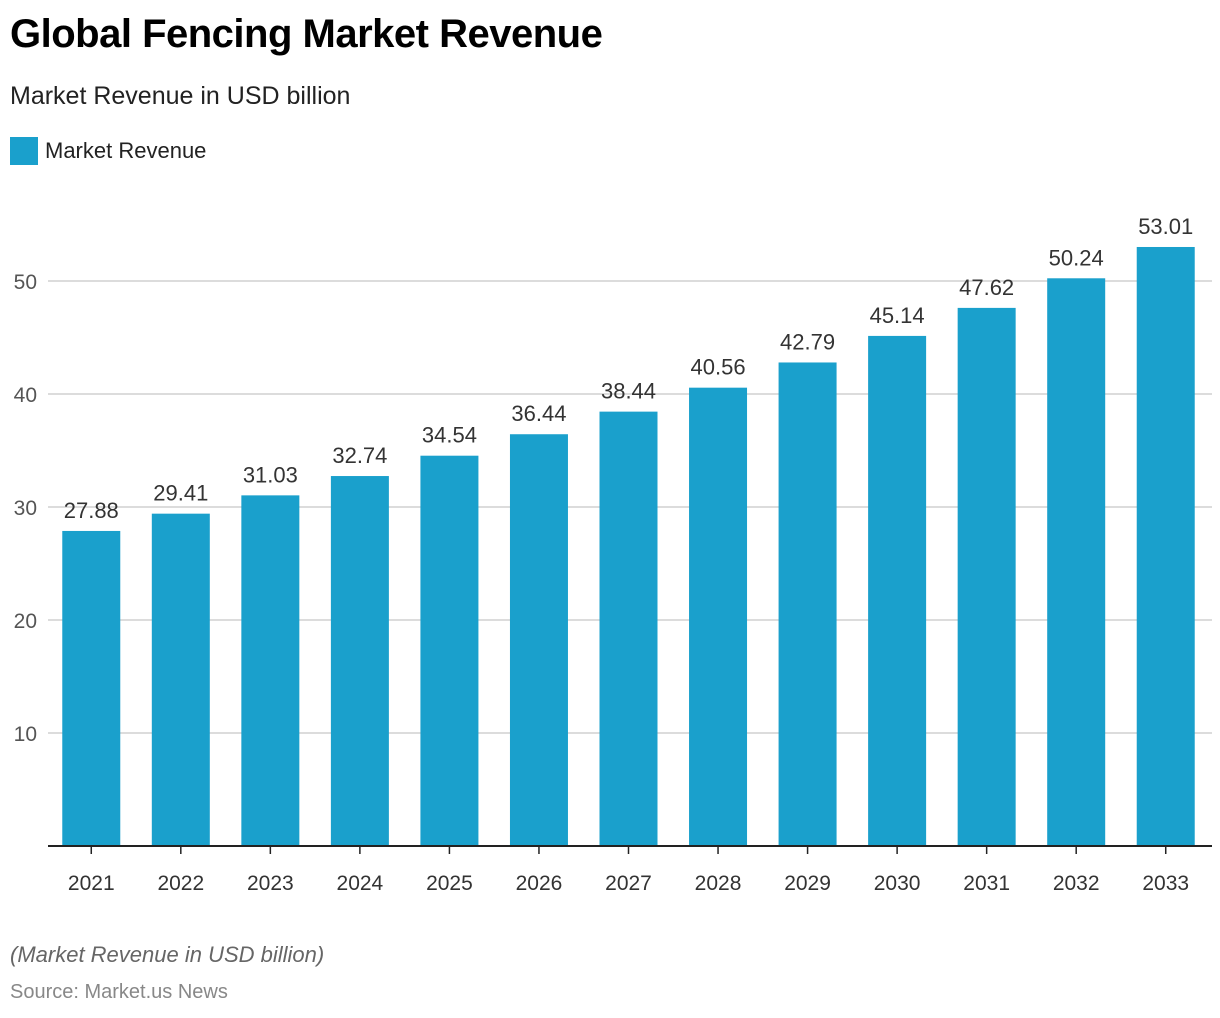  What do you see at coordinates (25, 508) in the screenshot?
I see `y-tick-label: 30` at bounding box center [25, 508].